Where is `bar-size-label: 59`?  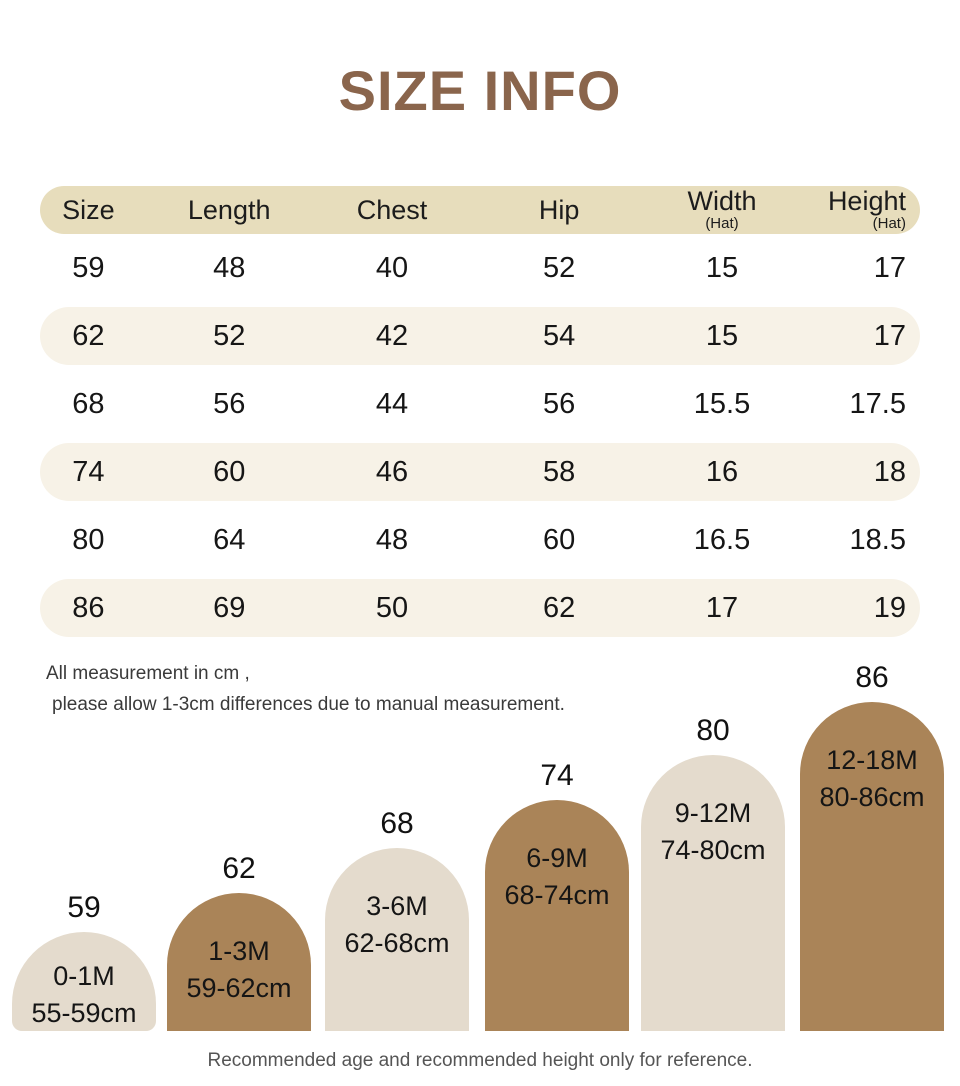 bar-size-label: 59 is located at coordinates (84, 907).